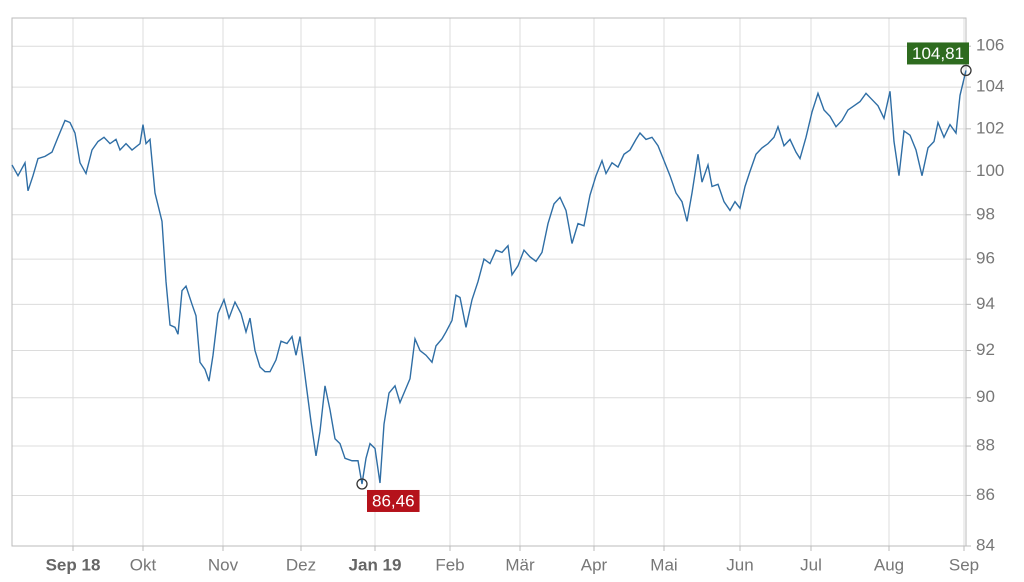 Image resolution: width=1024 pixels, height=582 pixels. What do you see at coordinates (985, 258) in the screenshot?
I see `y-tick-label: 96` at bounding box center [985, 258].